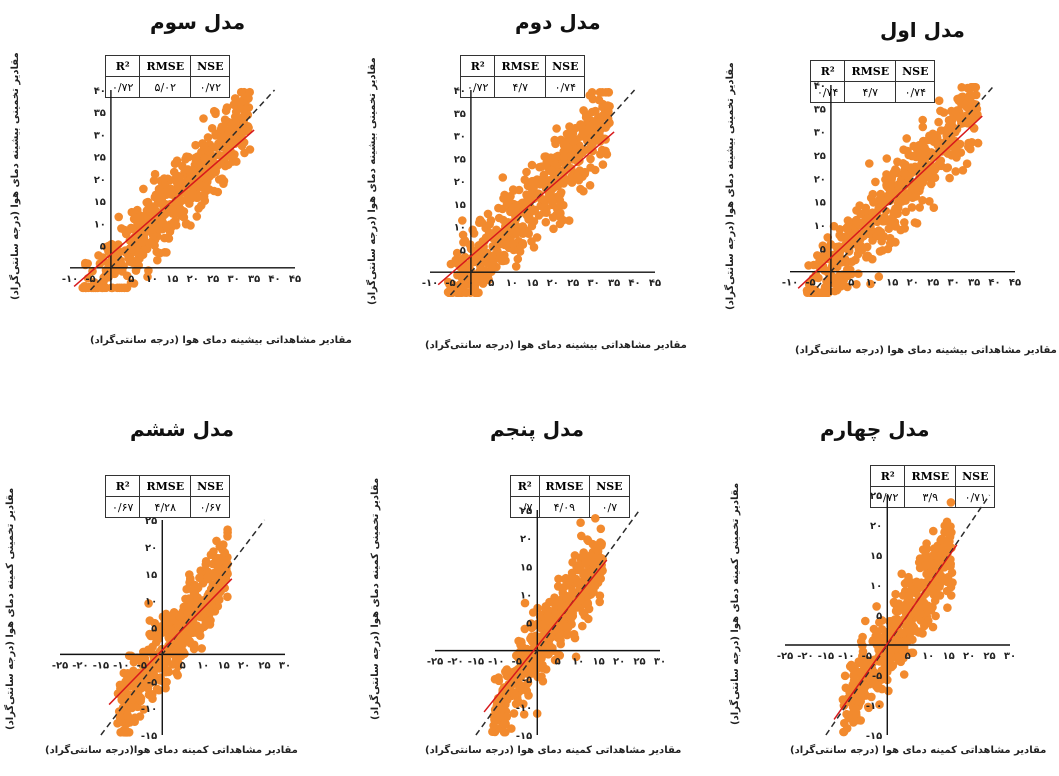 The width and height of the screenshot is (1059, 776). What do you see at coordinates (460, 159) in the screenshot?
I see `y-tick-label: ۲۵` at bounding box center [460, 159].